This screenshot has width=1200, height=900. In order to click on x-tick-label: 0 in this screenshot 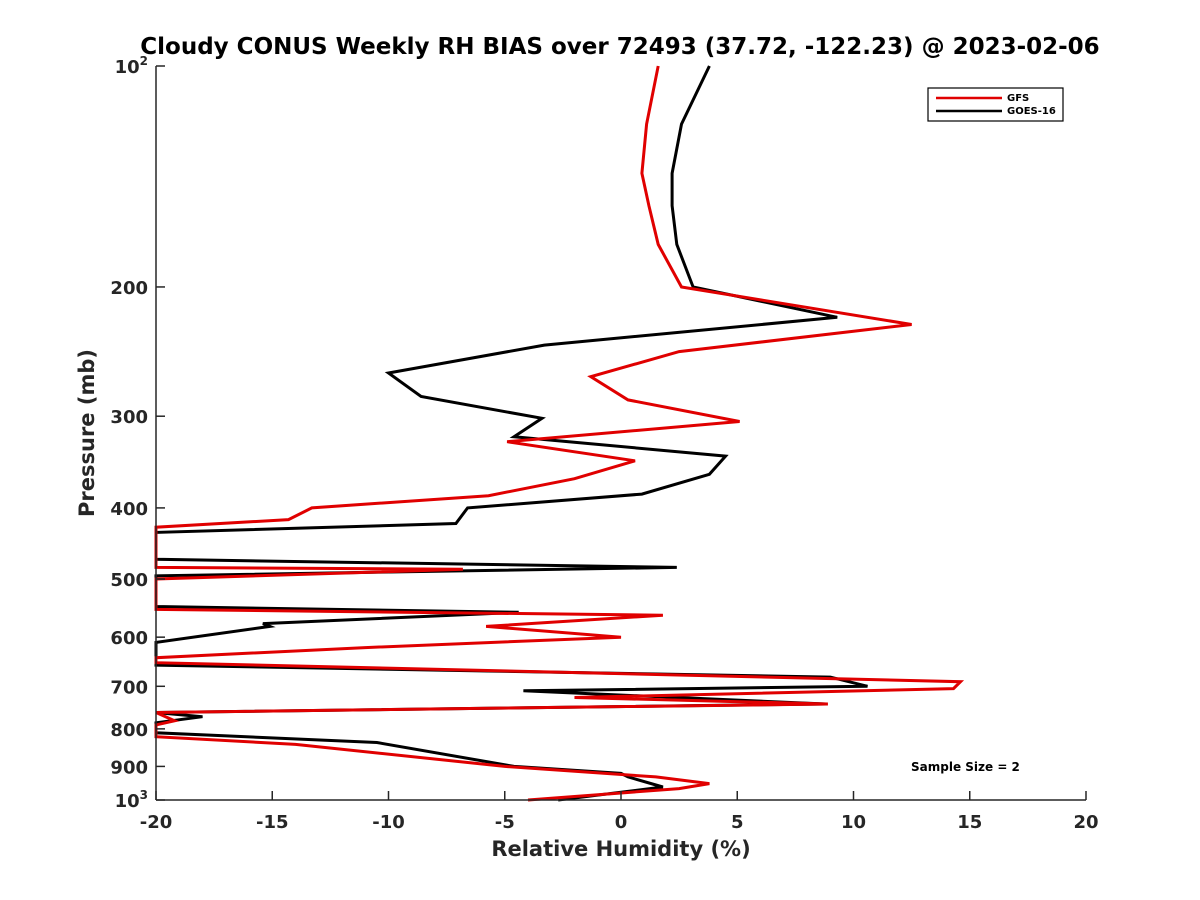, I will do `click(621, 822)`.